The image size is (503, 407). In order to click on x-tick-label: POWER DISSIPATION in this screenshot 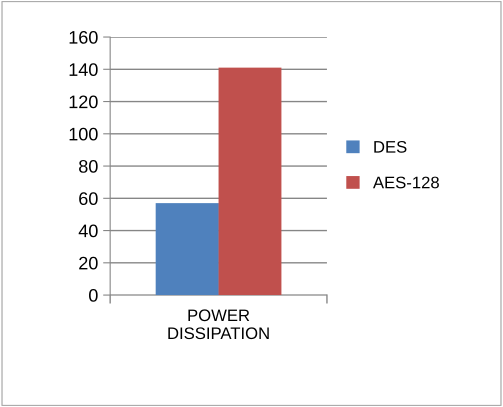, I will do `click(218, 324)`.